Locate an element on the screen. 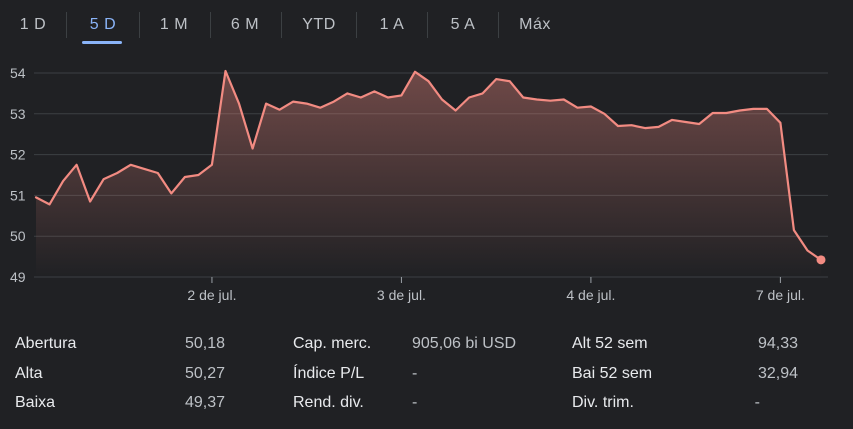 The height and width of the screenshot is (429, 853). x-tick-label: 3 de jul. is located at coordinates (401, 295).